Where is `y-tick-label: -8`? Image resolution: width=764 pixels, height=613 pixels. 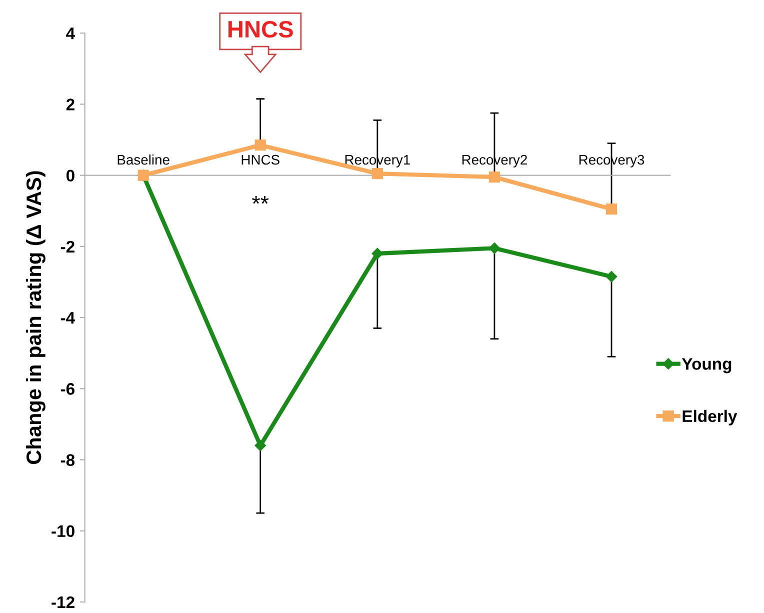
y-tick-label: -8 is located at coordinates (67, 460).